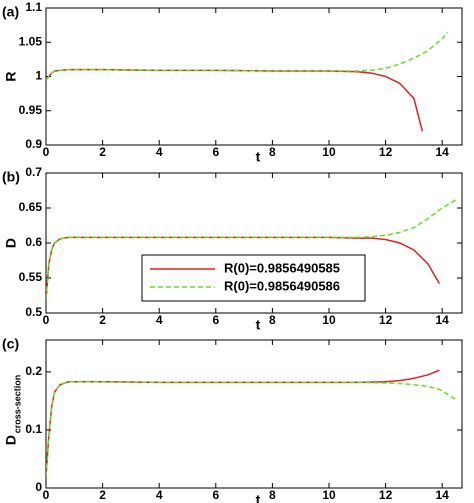 The height and width of the screenshot is (503, 474). What do you see at coordinates (33, 371) in the screenshot?
I see `y-tick-label: 0.2` at bounding box center [33, 371].